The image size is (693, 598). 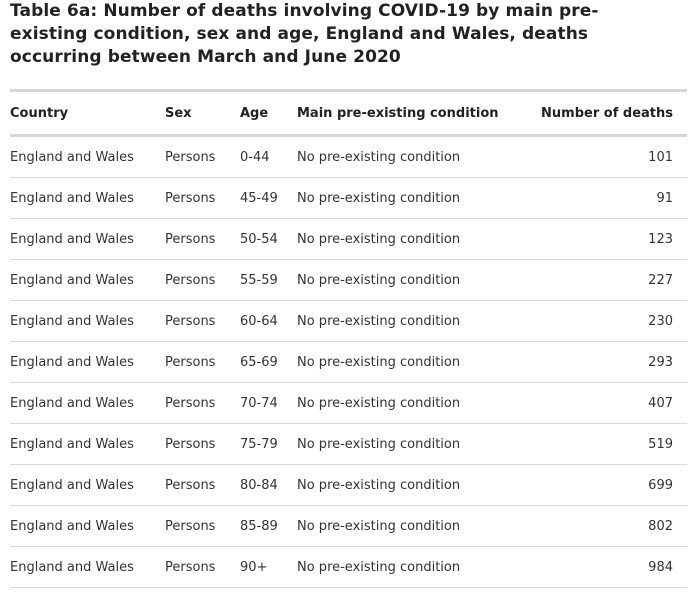 I want to click on cell-age: 65-69, so click(x=268, y=362).